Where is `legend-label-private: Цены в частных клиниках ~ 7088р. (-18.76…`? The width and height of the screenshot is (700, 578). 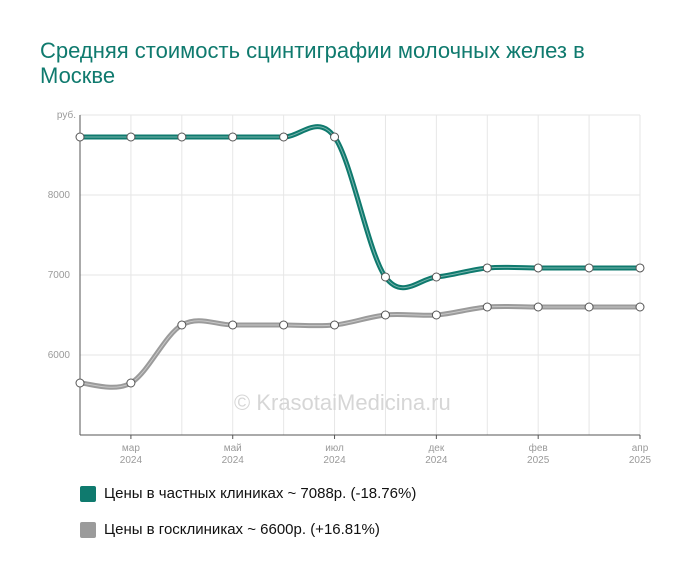
legend-label-private: Цены в частных клиниках ~ 7088р. (-18.76… is located at coordinates (260, 493).